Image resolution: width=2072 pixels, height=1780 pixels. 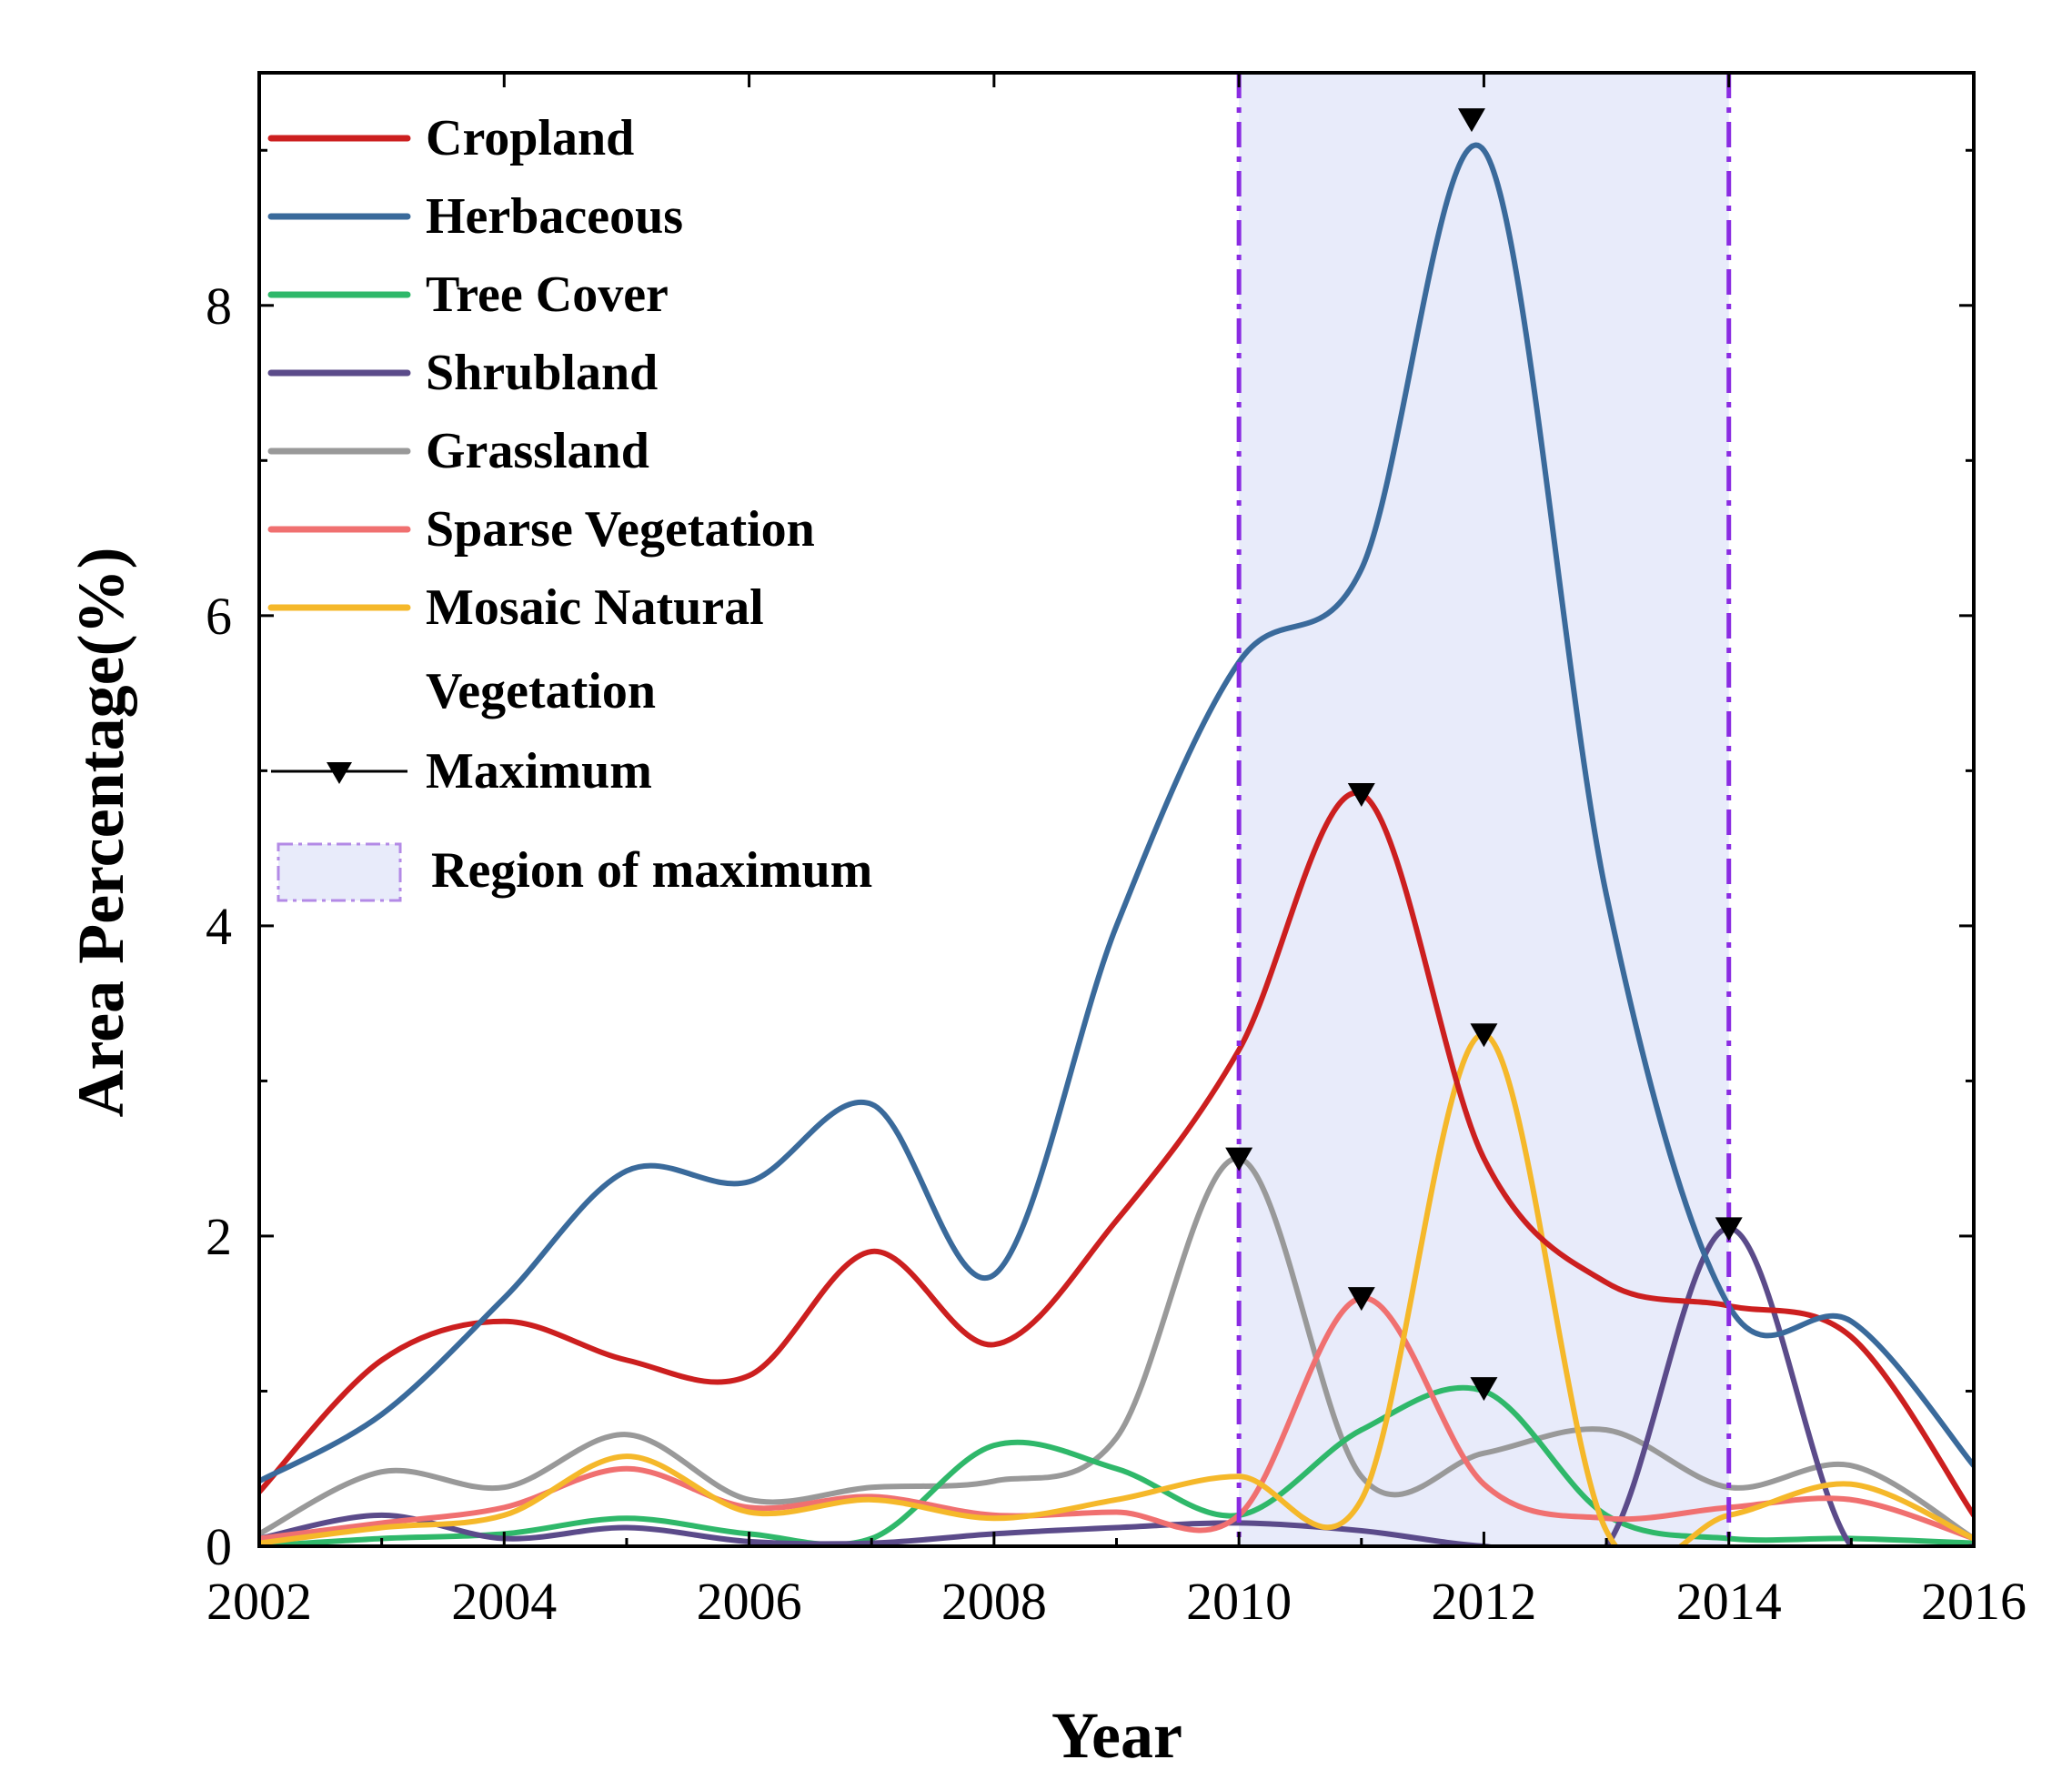 I want to click on x-axis-title: Year, so click(x=1117, y=1735).